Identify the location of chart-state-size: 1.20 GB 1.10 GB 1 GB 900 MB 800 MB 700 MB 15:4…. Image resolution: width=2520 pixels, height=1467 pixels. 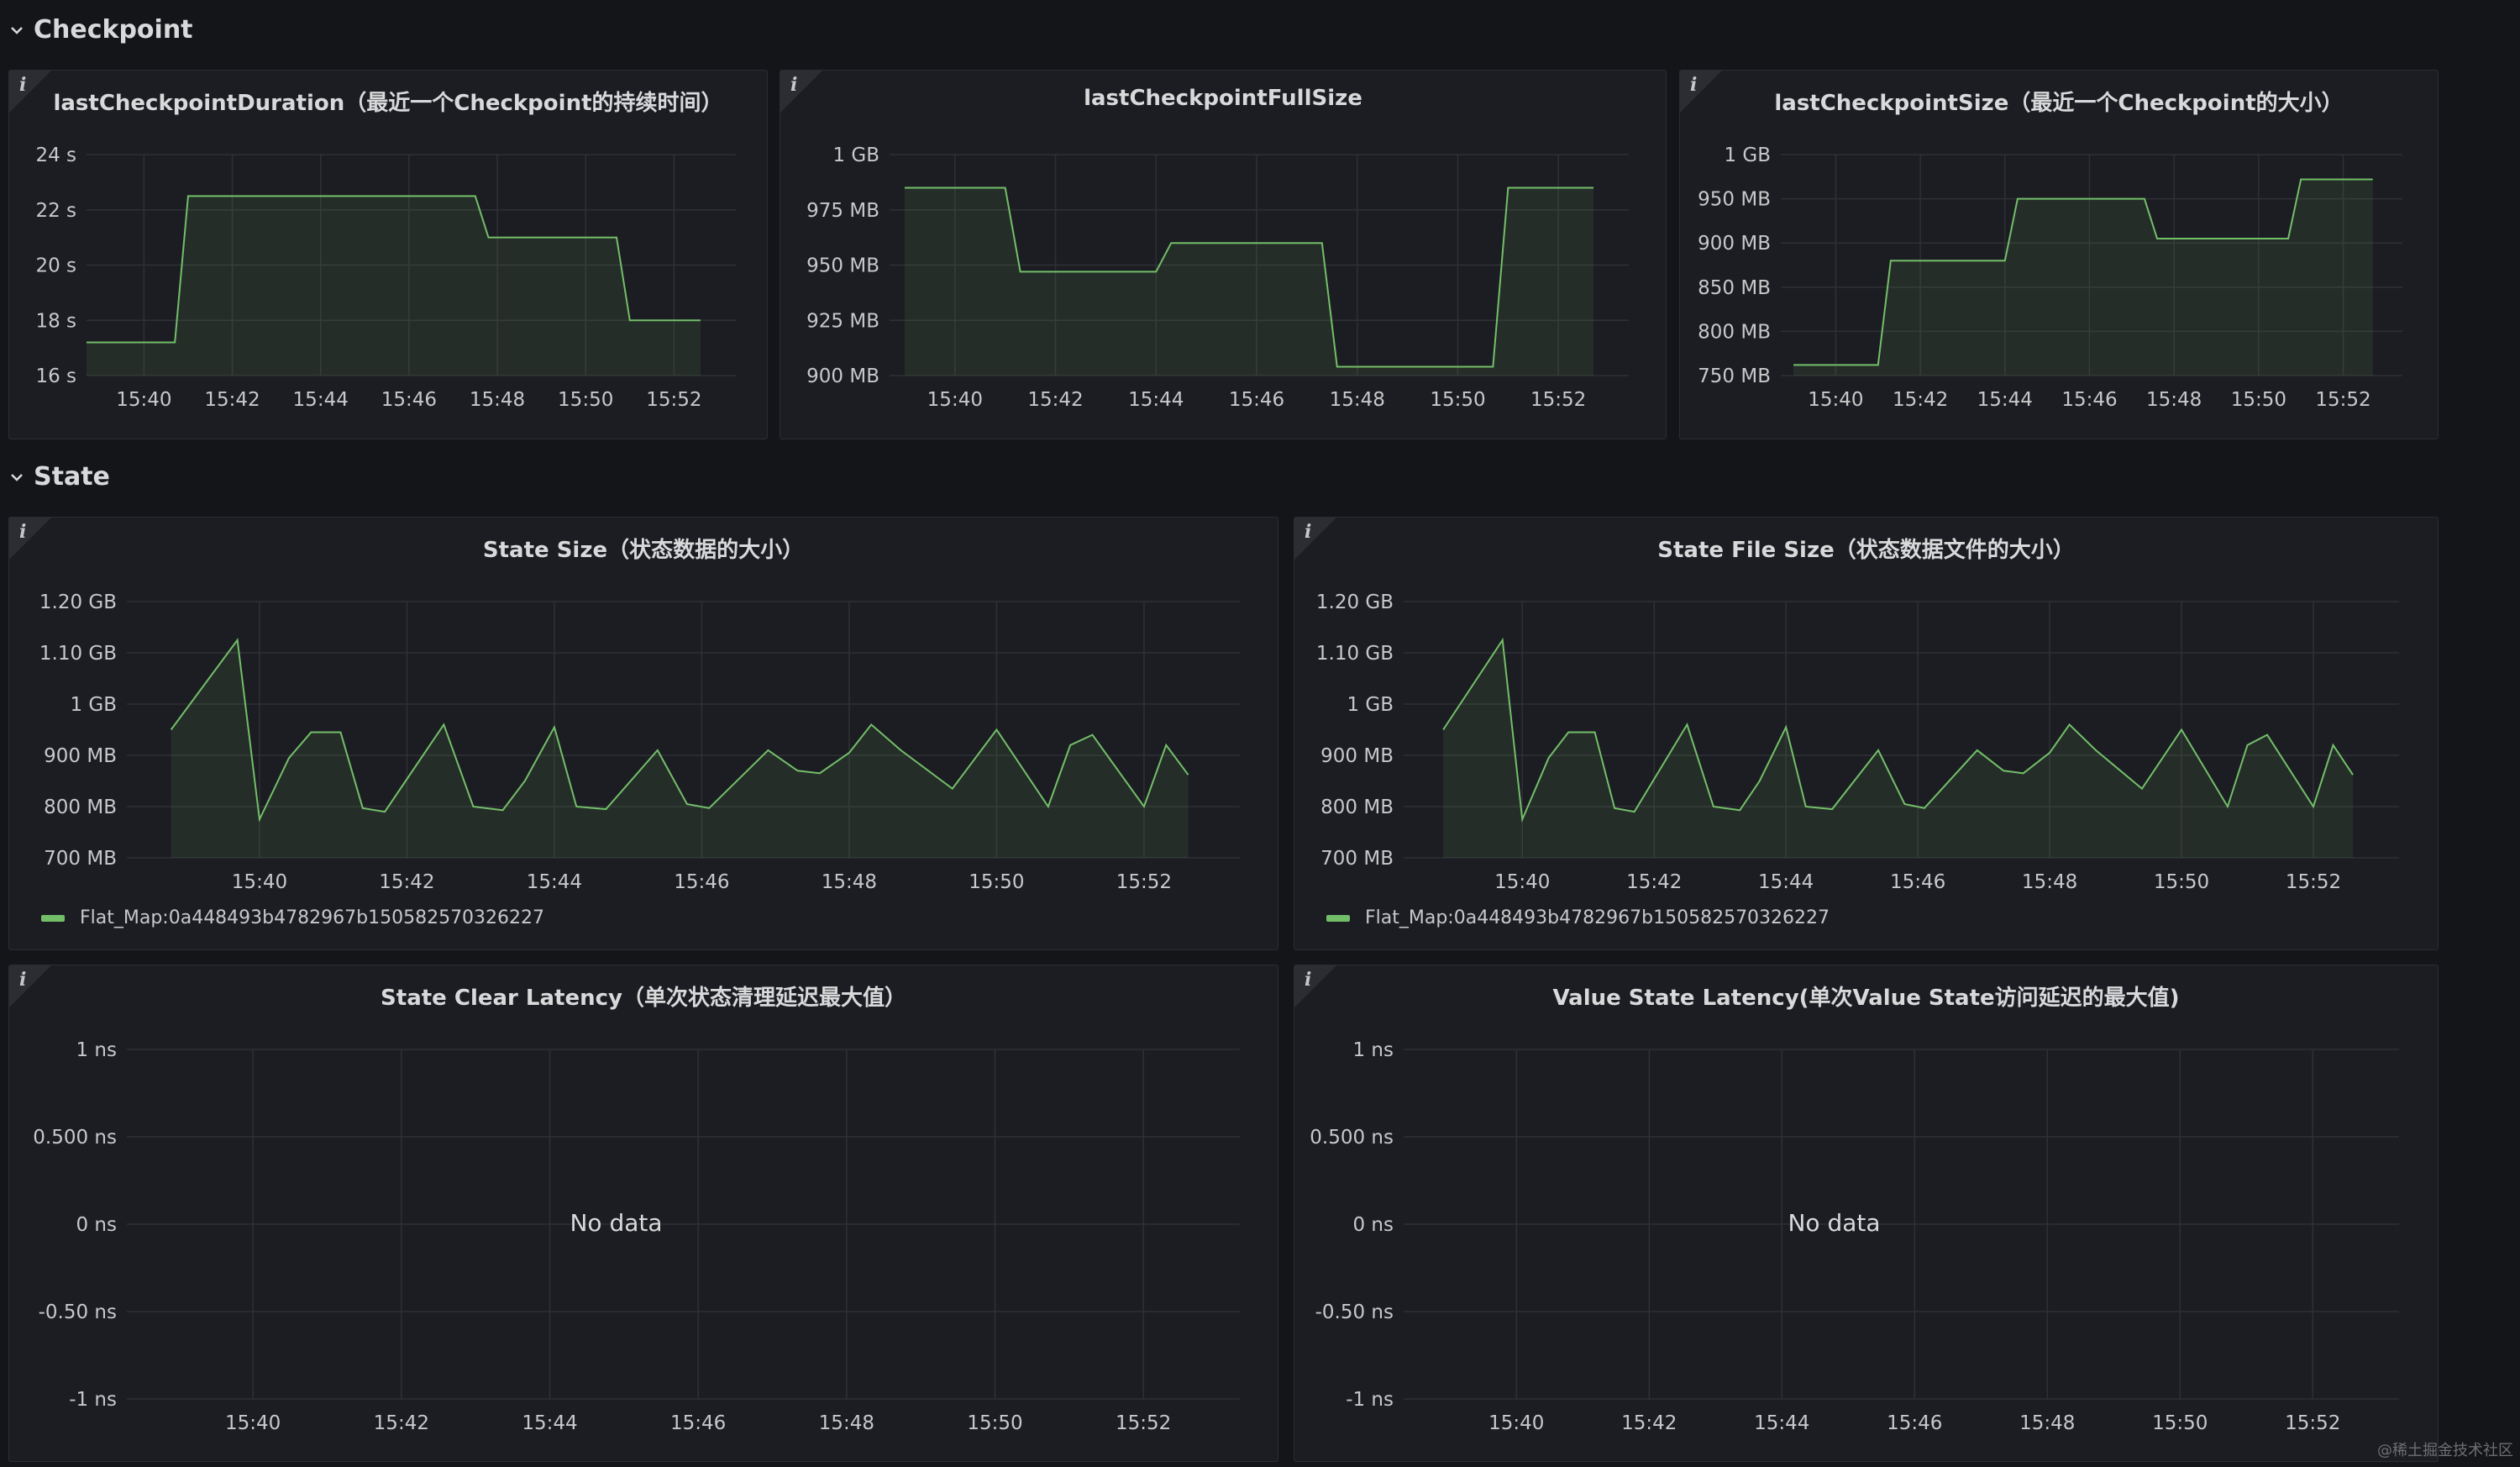
(639, 742).